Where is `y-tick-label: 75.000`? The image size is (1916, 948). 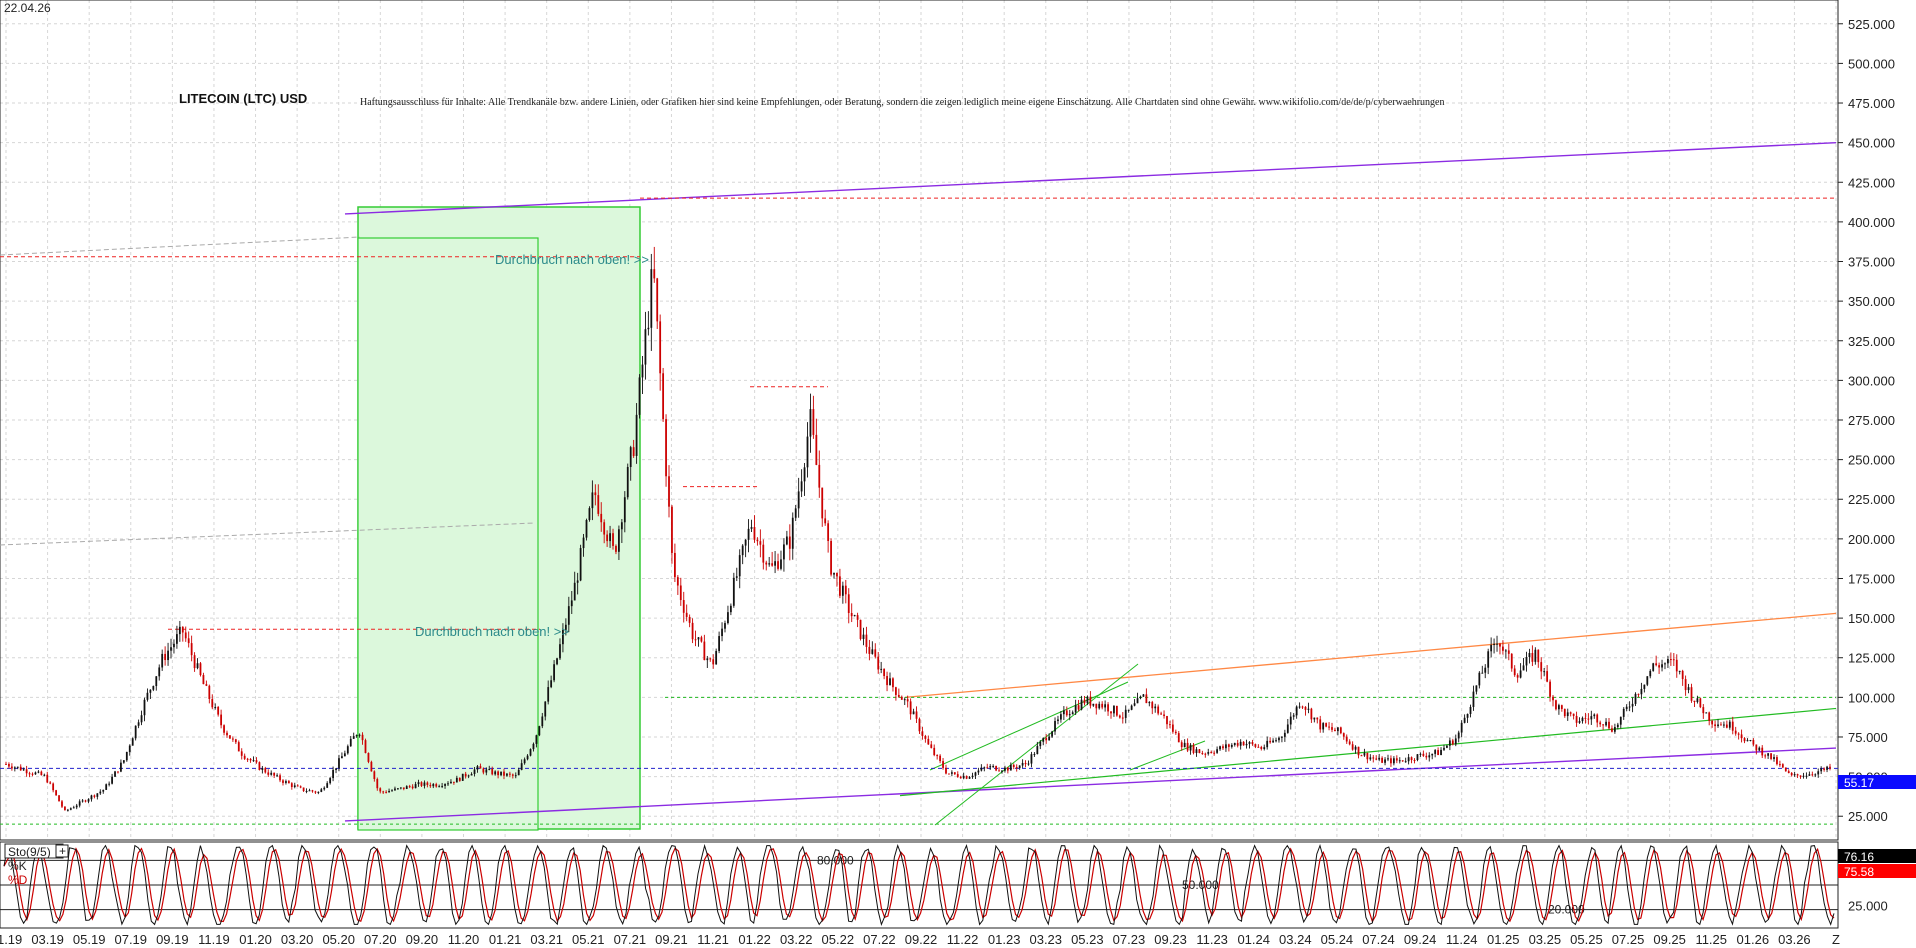
y-tick-label: 75.000 is located at coordinates (1868, 737).